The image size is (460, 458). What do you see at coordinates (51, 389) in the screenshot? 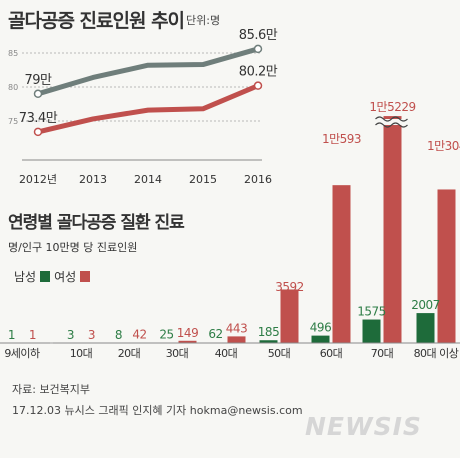
I see `source-note: 자료: 보건복지부` at bounding box center [51, 389].